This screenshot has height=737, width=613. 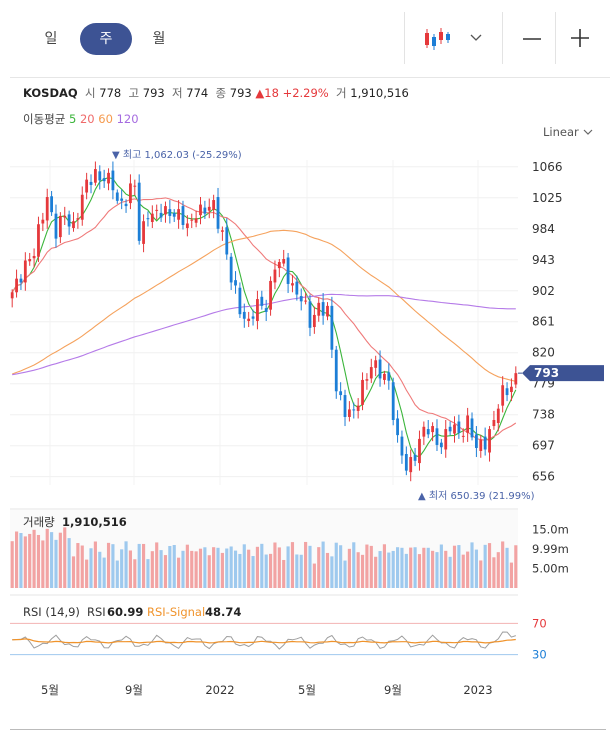 I want to click on tab-weekly: 주, so click(x=106, y=39).